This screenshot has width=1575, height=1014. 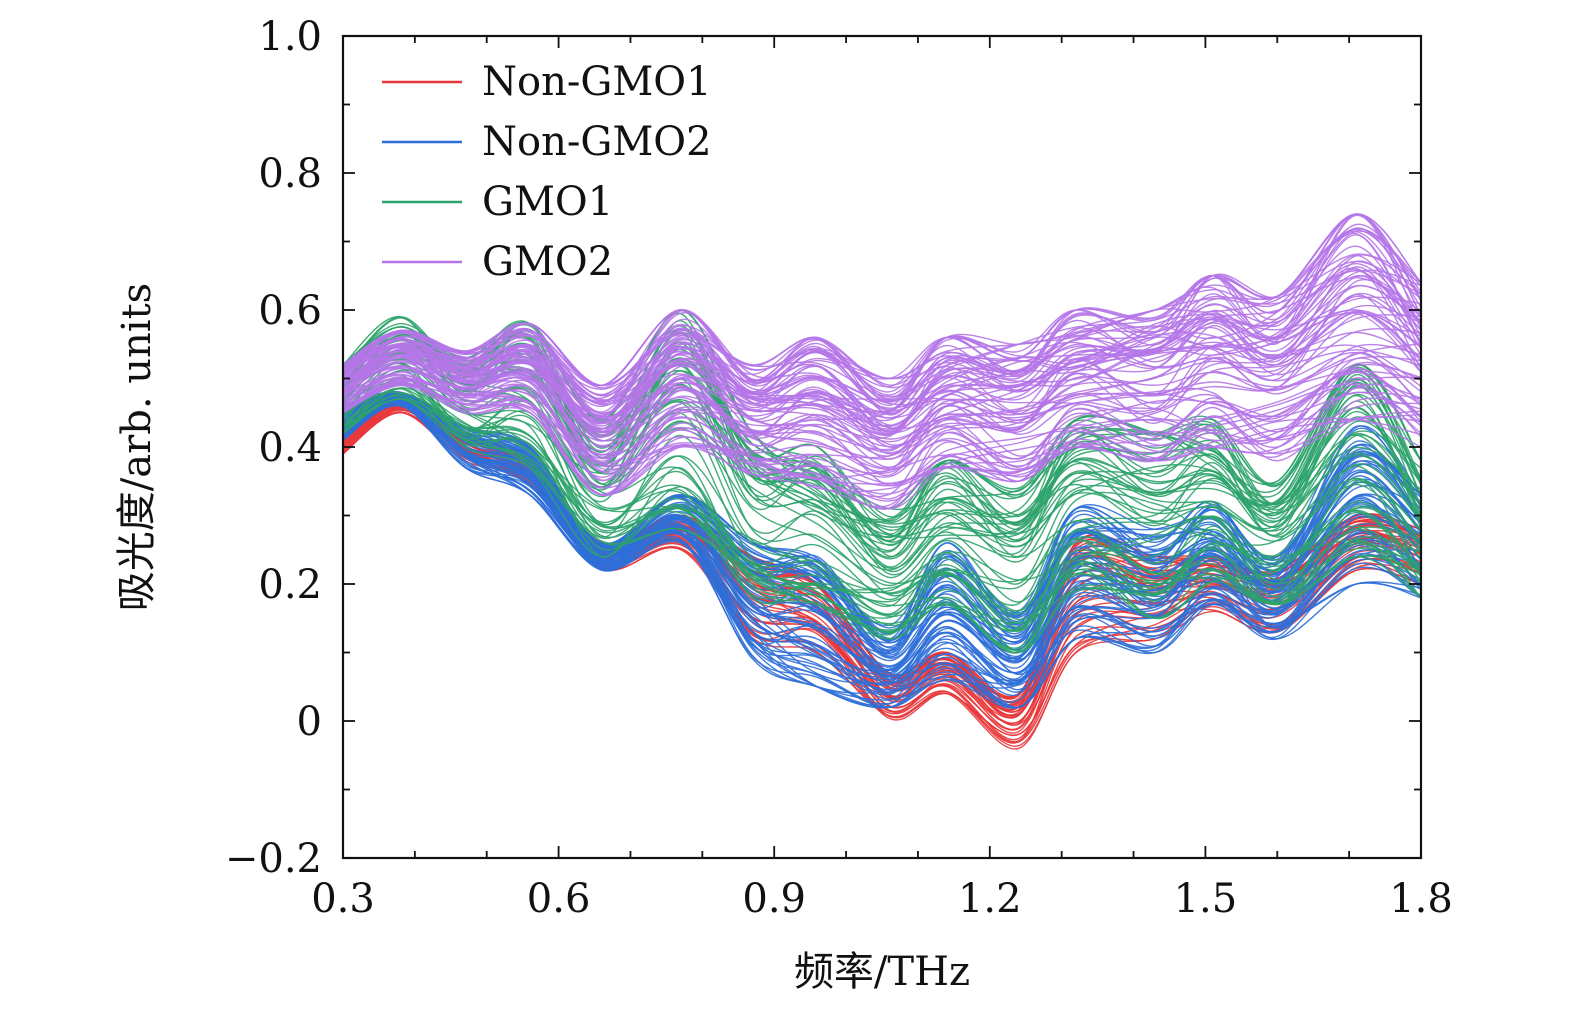 I want to click on y-tick-label: 0.2, so click(x=290, y=585).